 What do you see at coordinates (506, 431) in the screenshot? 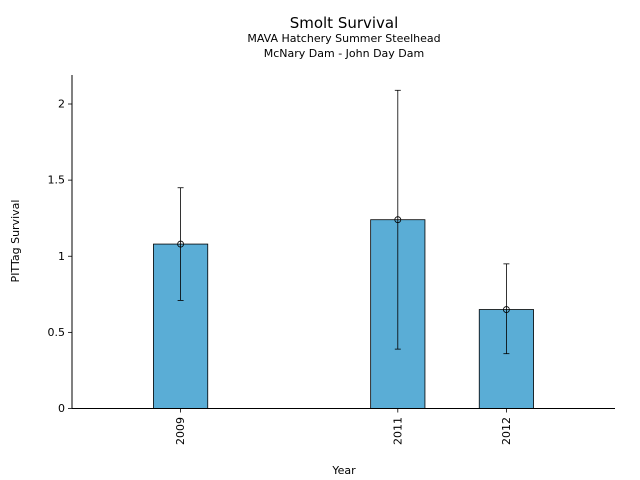
I see `x-tick-label-2012: 2012` at bounding box center [506, 431].